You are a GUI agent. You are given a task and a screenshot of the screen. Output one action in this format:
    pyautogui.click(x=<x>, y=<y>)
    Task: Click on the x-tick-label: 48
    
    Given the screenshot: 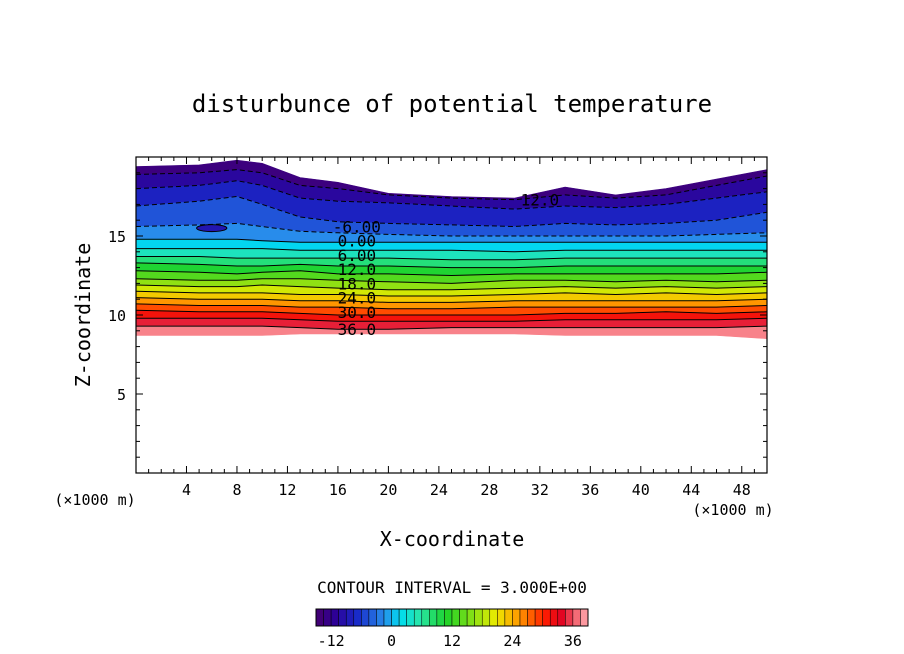 What is the action you would take?
    pyautogui.click(x=742, y=490)
    